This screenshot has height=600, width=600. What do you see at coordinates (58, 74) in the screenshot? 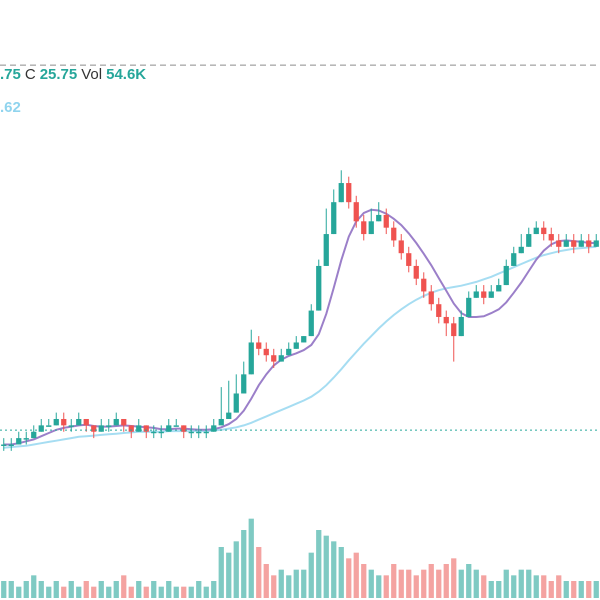
I see `close-value: 25.75` at bounding box center [58, 74].